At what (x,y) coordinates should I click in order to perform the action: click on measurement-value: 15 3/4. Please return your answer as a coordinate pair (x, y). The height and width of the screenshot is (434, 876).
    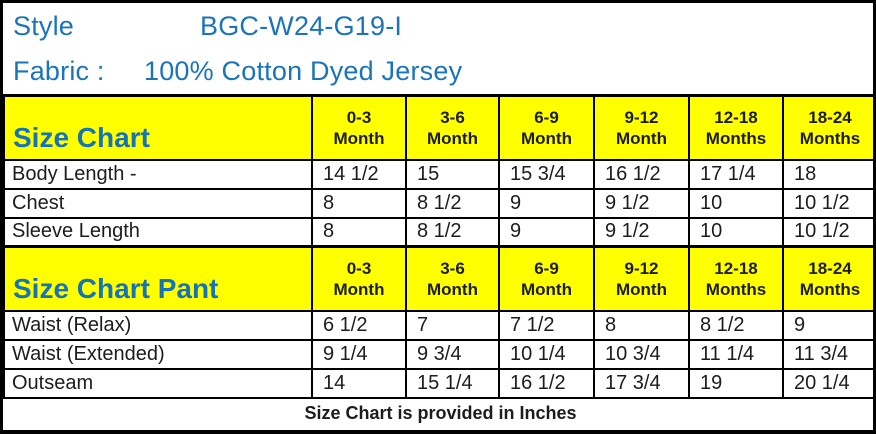
    Looking at the image, I should click on (546, 174).